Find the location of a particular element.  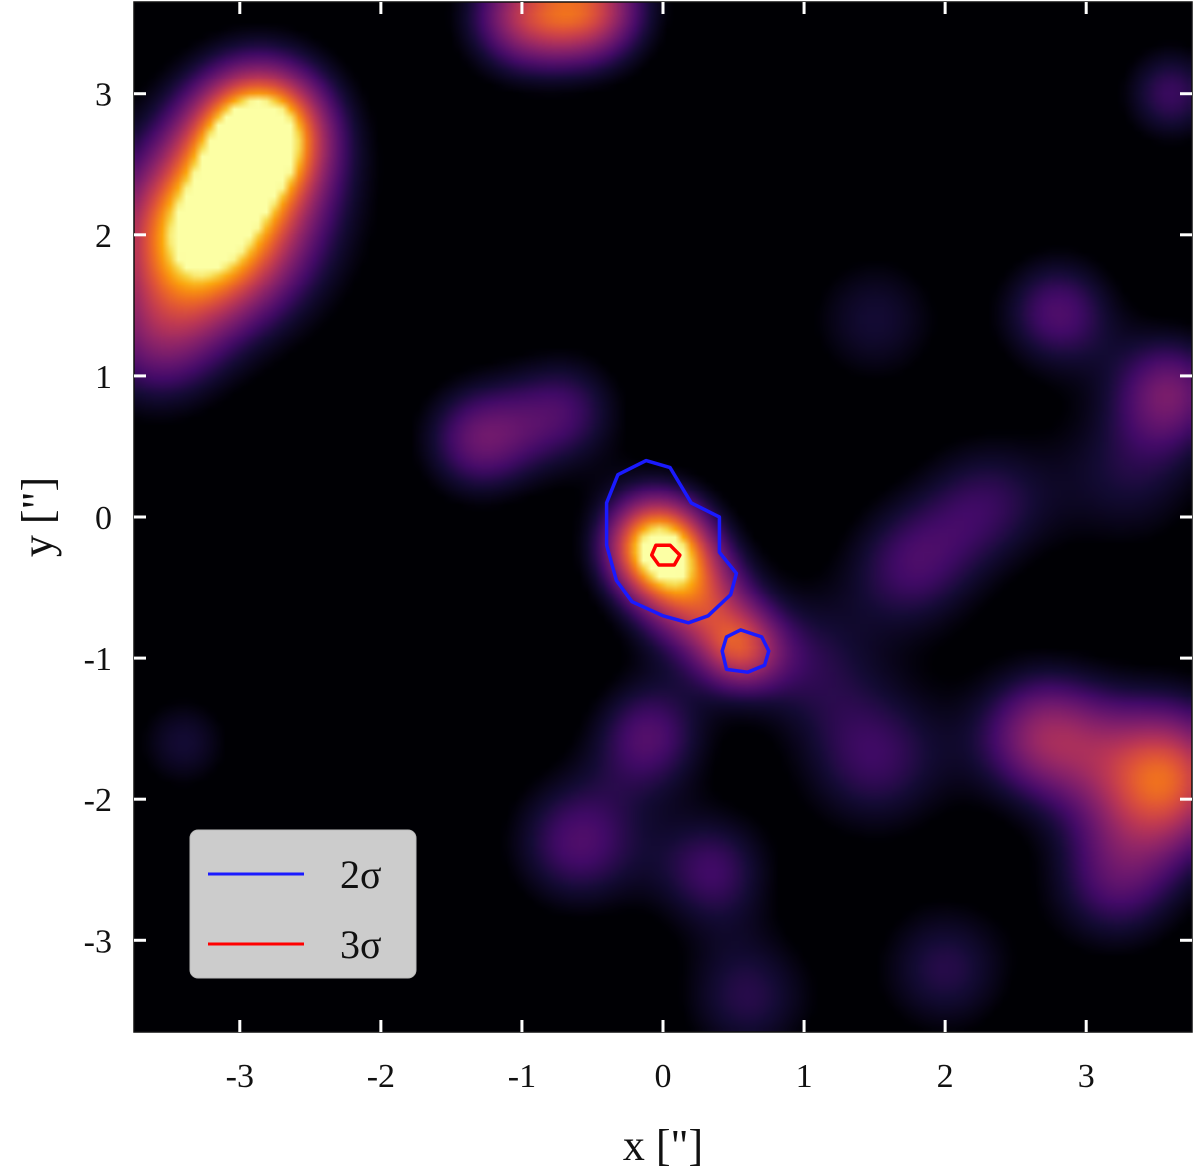

x-tick-label-2: -1 is located at coordinates (522, 1076).